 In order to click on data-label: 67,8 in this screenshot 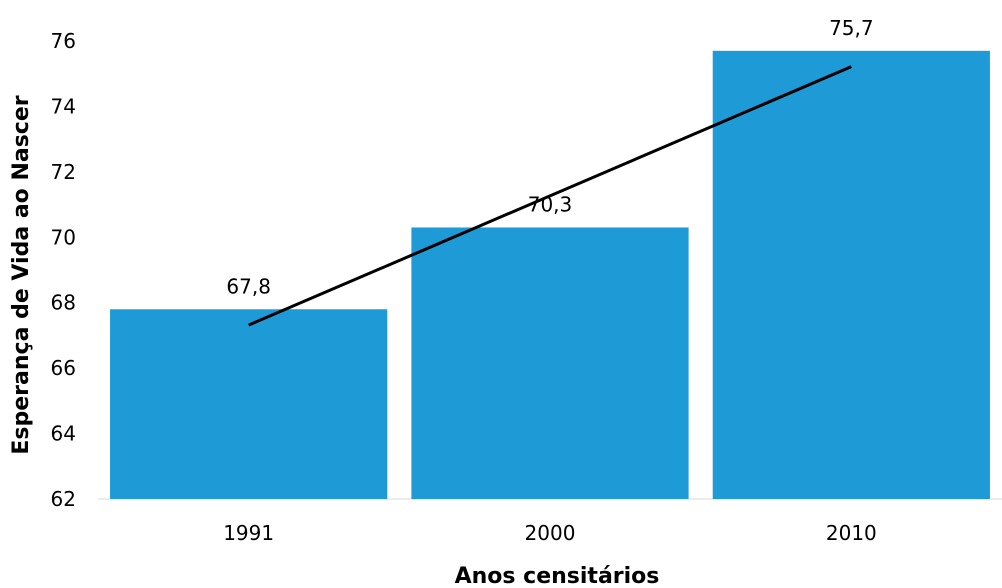, I will do `click(248, 286)`.